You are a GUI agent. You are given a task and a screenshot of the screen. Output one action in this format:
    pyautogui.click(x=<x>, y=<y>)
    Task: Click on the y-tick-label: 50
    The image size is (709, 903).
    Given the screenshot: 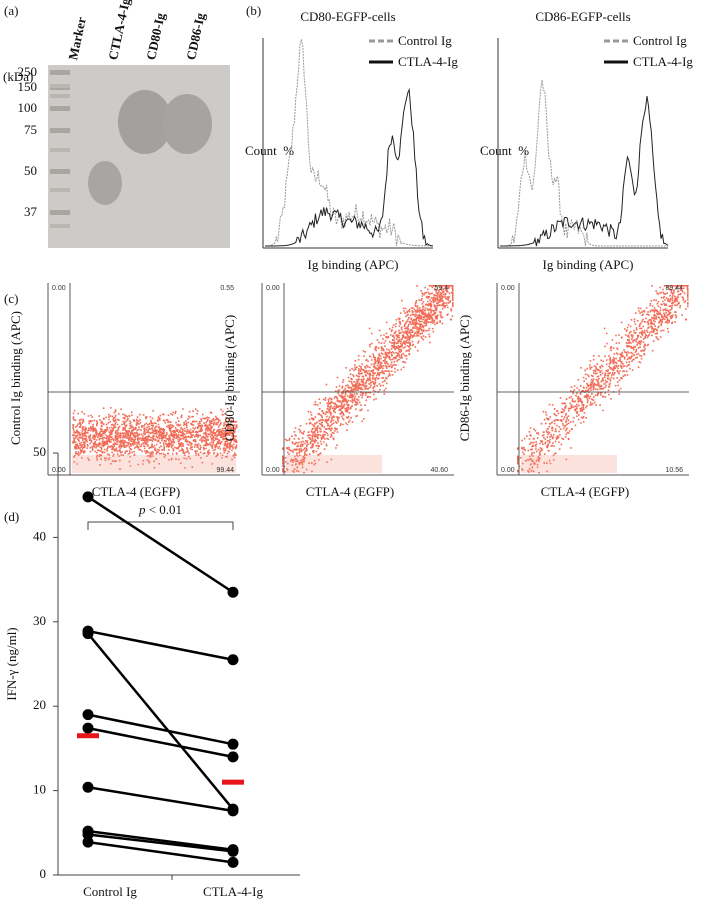 What is the action you would take?
    pyautogui.click(x=39, y=451)
    